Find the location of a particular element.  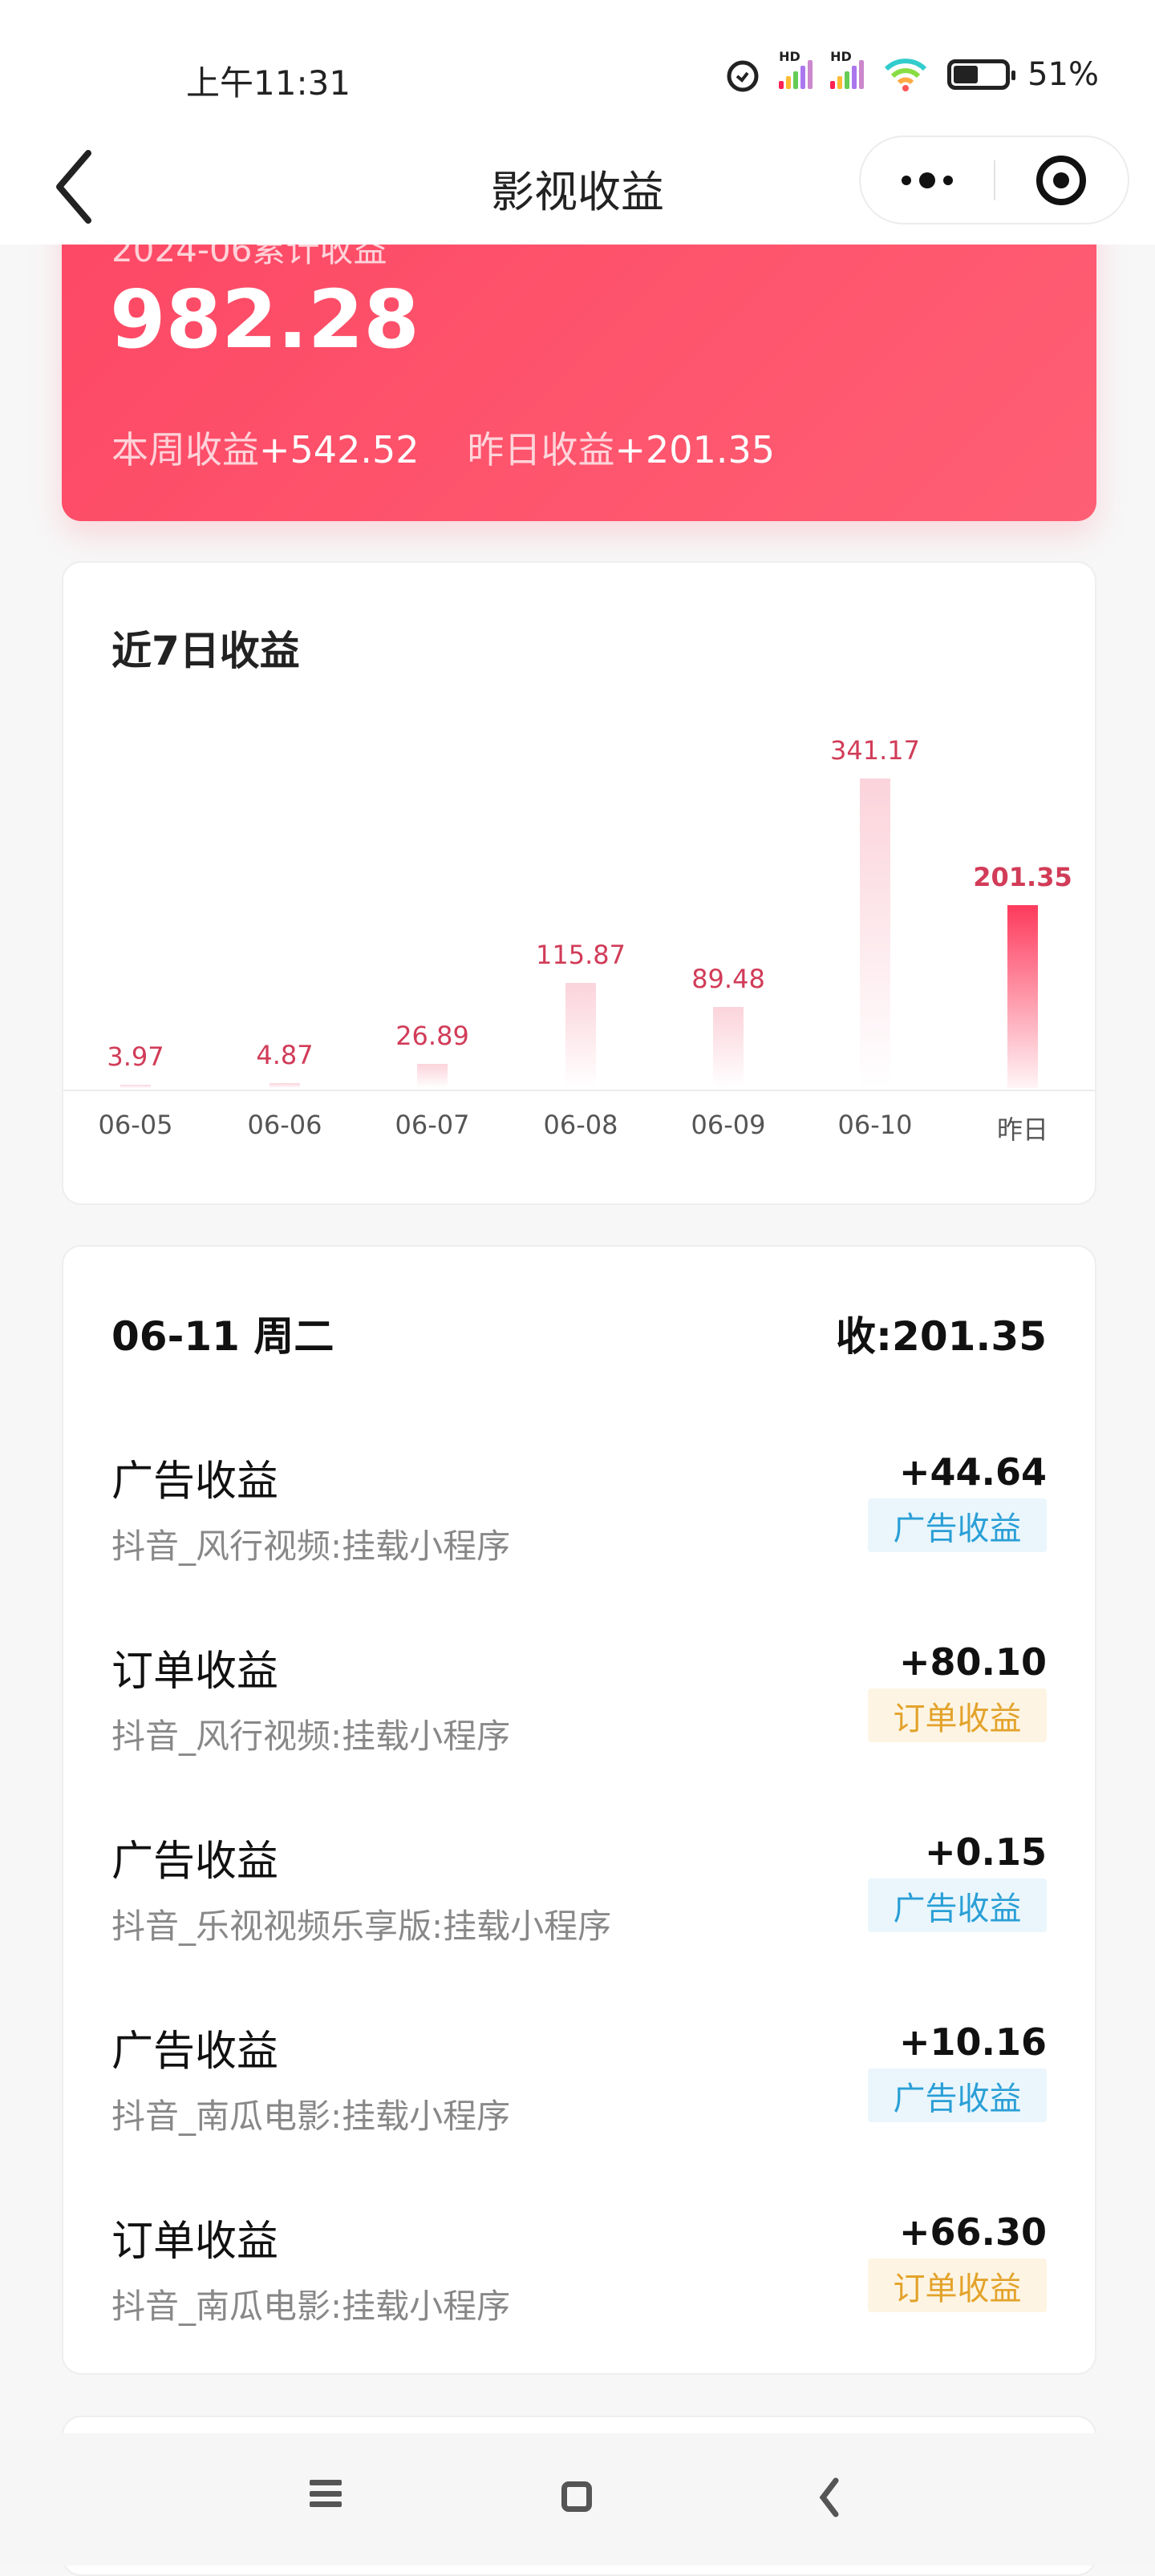

page-title: 影视收益 is located at coordinates (577, 192).